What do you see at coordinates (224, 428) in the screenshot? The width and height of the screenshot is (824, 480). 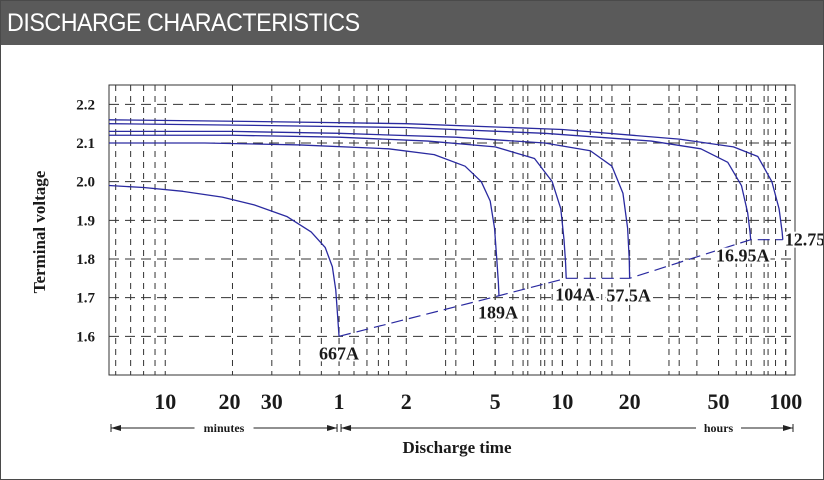 I see `unit-range-label: minutes` at bounding box center [224, 428].